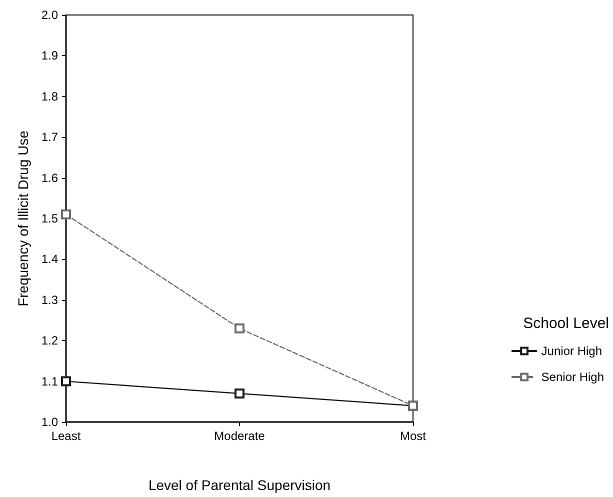 The image size is (613, 497). I want to click on y-tick-label: 1.3, so click(49, 299).